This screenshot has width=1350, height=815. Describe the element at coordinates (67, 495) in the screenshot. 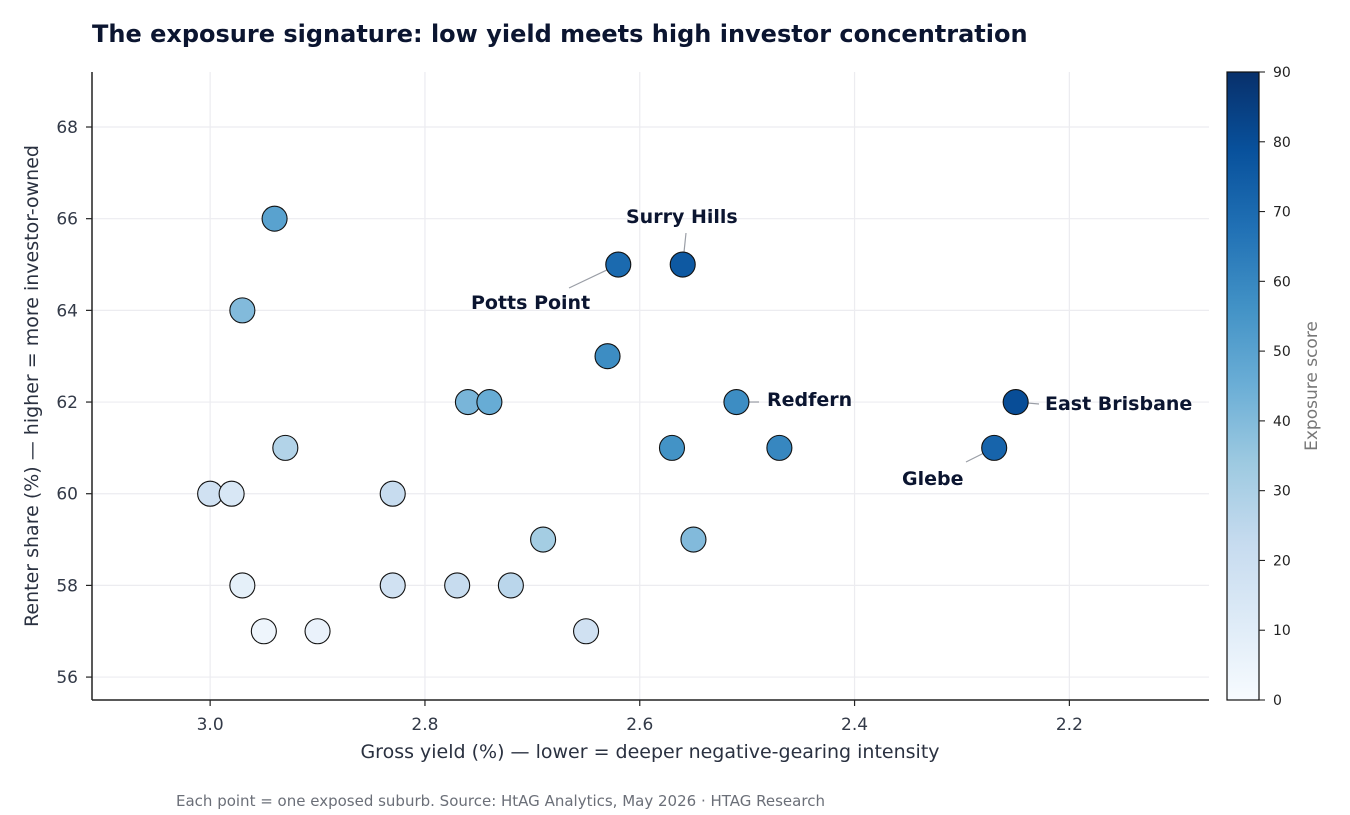

I see `y-tick-label: 60` at that location.